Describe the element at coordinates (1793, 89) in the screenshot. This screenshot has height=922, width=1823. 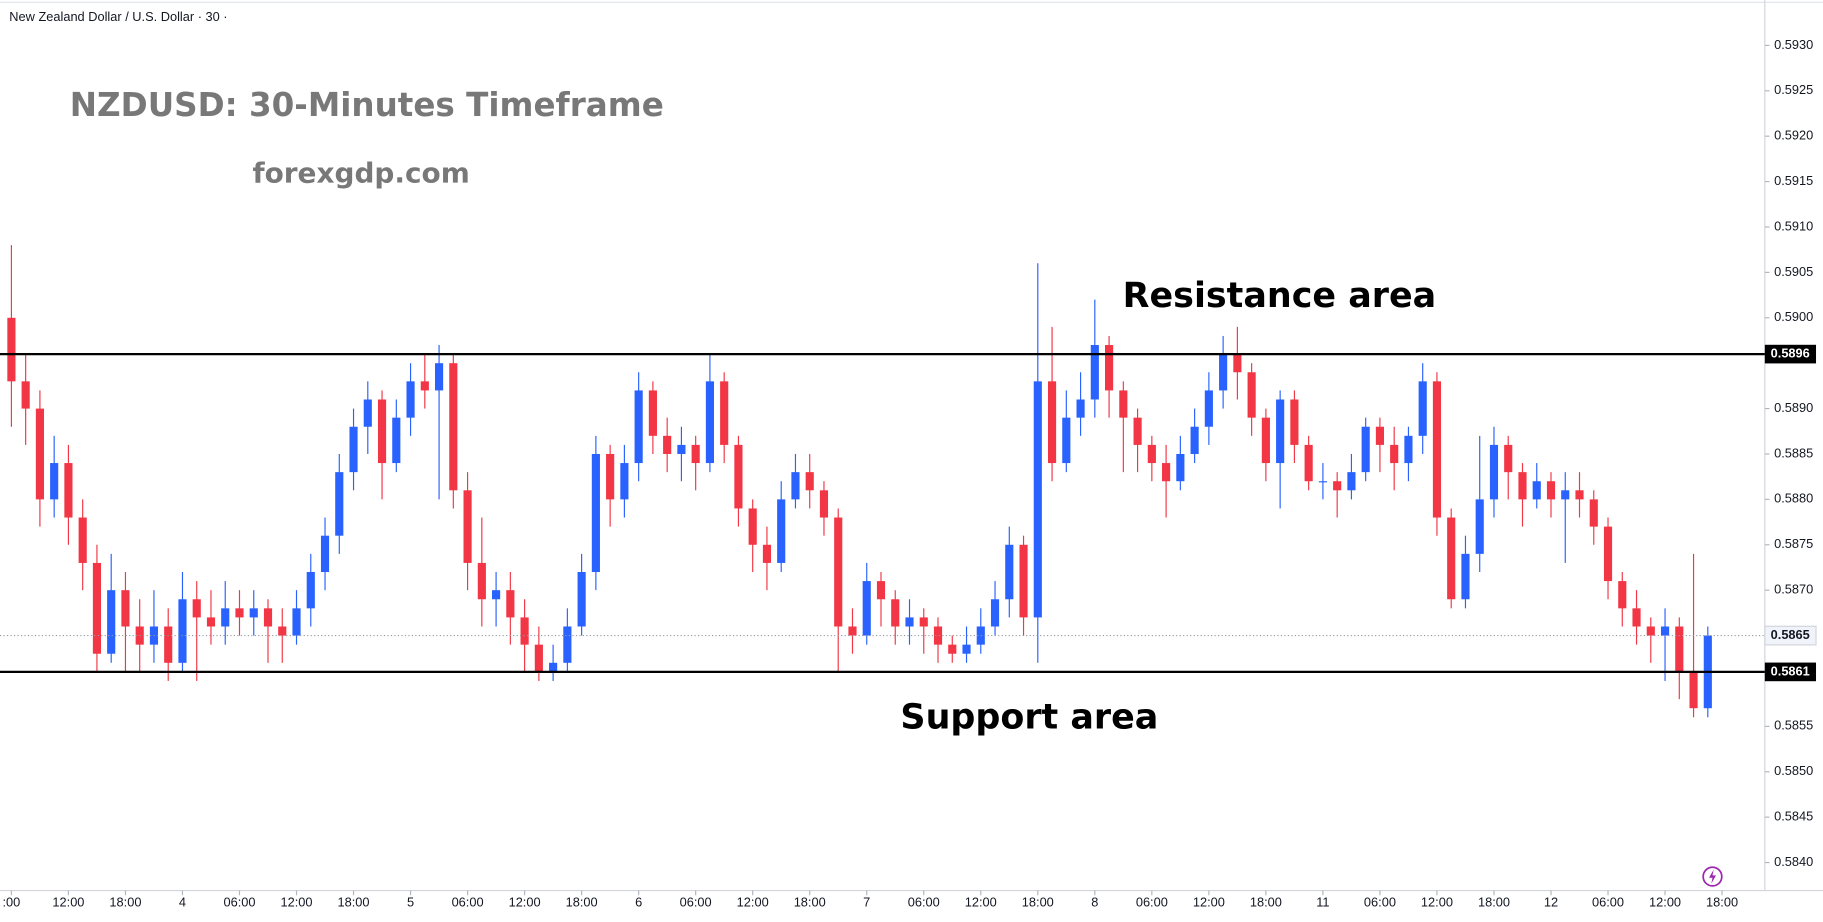
I see `y-tick-label: 0.5925` at that location.